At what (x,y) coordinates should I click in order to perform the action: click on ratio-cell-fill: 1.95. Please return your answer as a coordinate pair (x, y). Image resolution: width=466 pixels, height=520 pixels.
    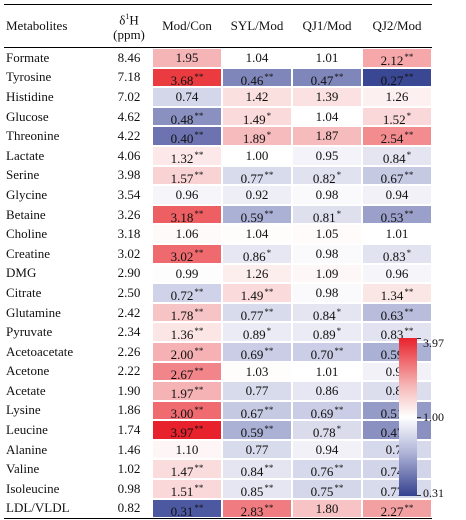
    Looking at the image, I should click on (187, 58).